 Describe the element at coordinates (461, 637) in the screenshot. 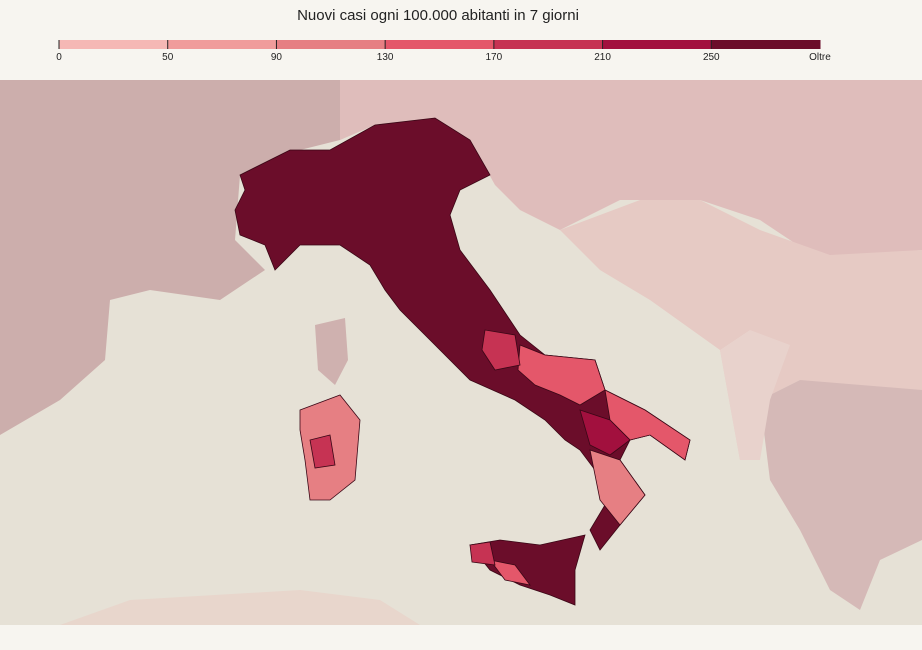

I see `footer-bg` at that location.